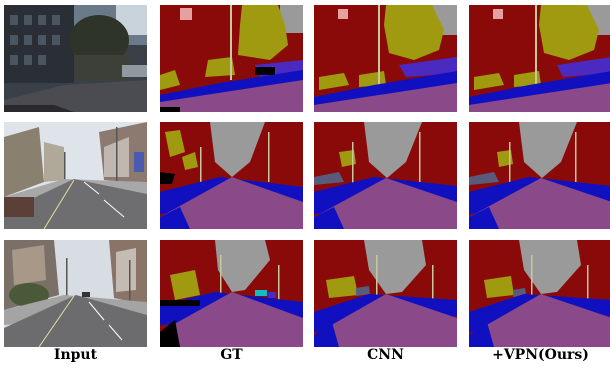 The height and width of the screenshot is (368, 610). What do you see at coordinates (385, 355) in the screenshot?
I see `column-label-cnn: CNN` at bounding box center [385, 355].